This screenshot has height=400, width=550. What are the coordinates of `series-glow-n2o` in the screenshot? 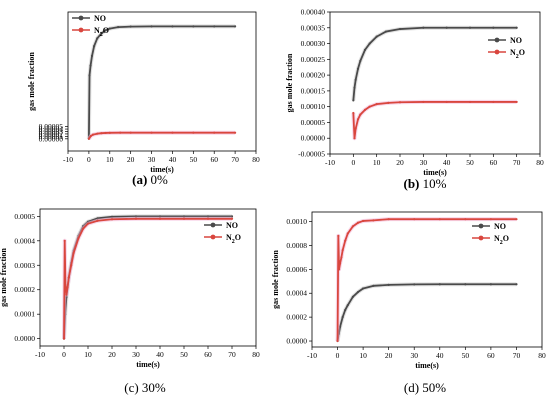 It's located at (434, 120).